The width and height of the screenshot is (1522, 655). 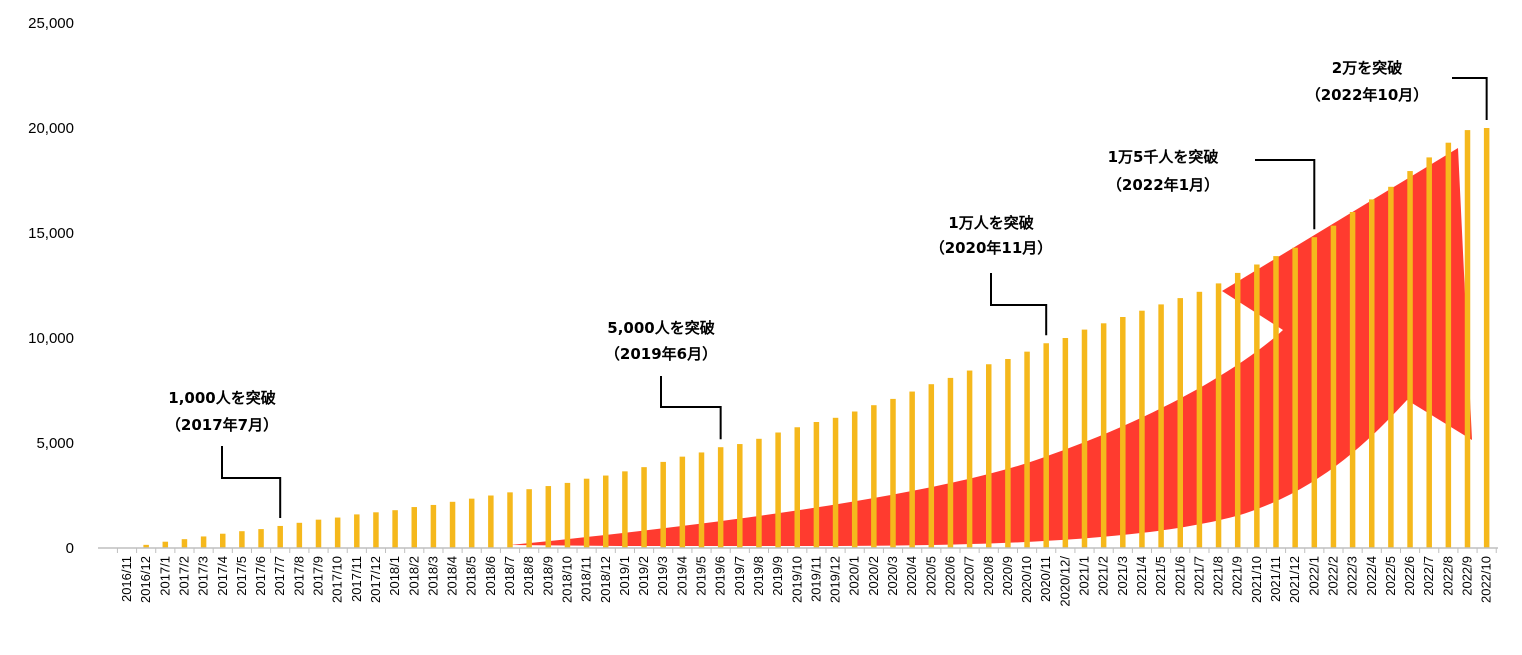 What do you see at coordinates (126, 579) in the screenshot?
I see `x-tick-label: 2016/11` at bounding box center [126, 579].